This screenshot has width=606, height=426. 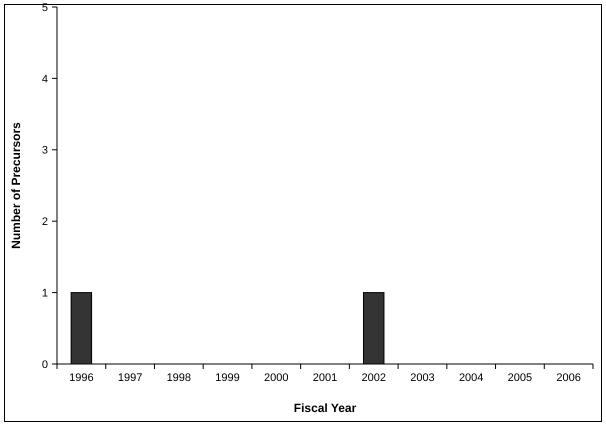 What do you see at coordinates (45, 150) in the screenshot?
I see `y-tick-label: 3` at bounding box center [45, 150].